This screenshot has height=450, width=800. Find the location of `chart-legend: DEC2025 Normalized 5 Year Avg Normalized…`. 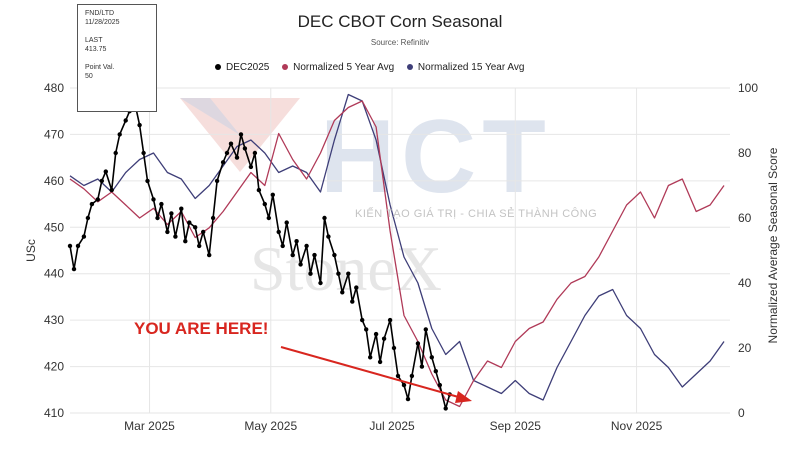

chart-legend: DEC2025 Normalized 5 Year Avg Normalized… is located at coordinates (374, 67).